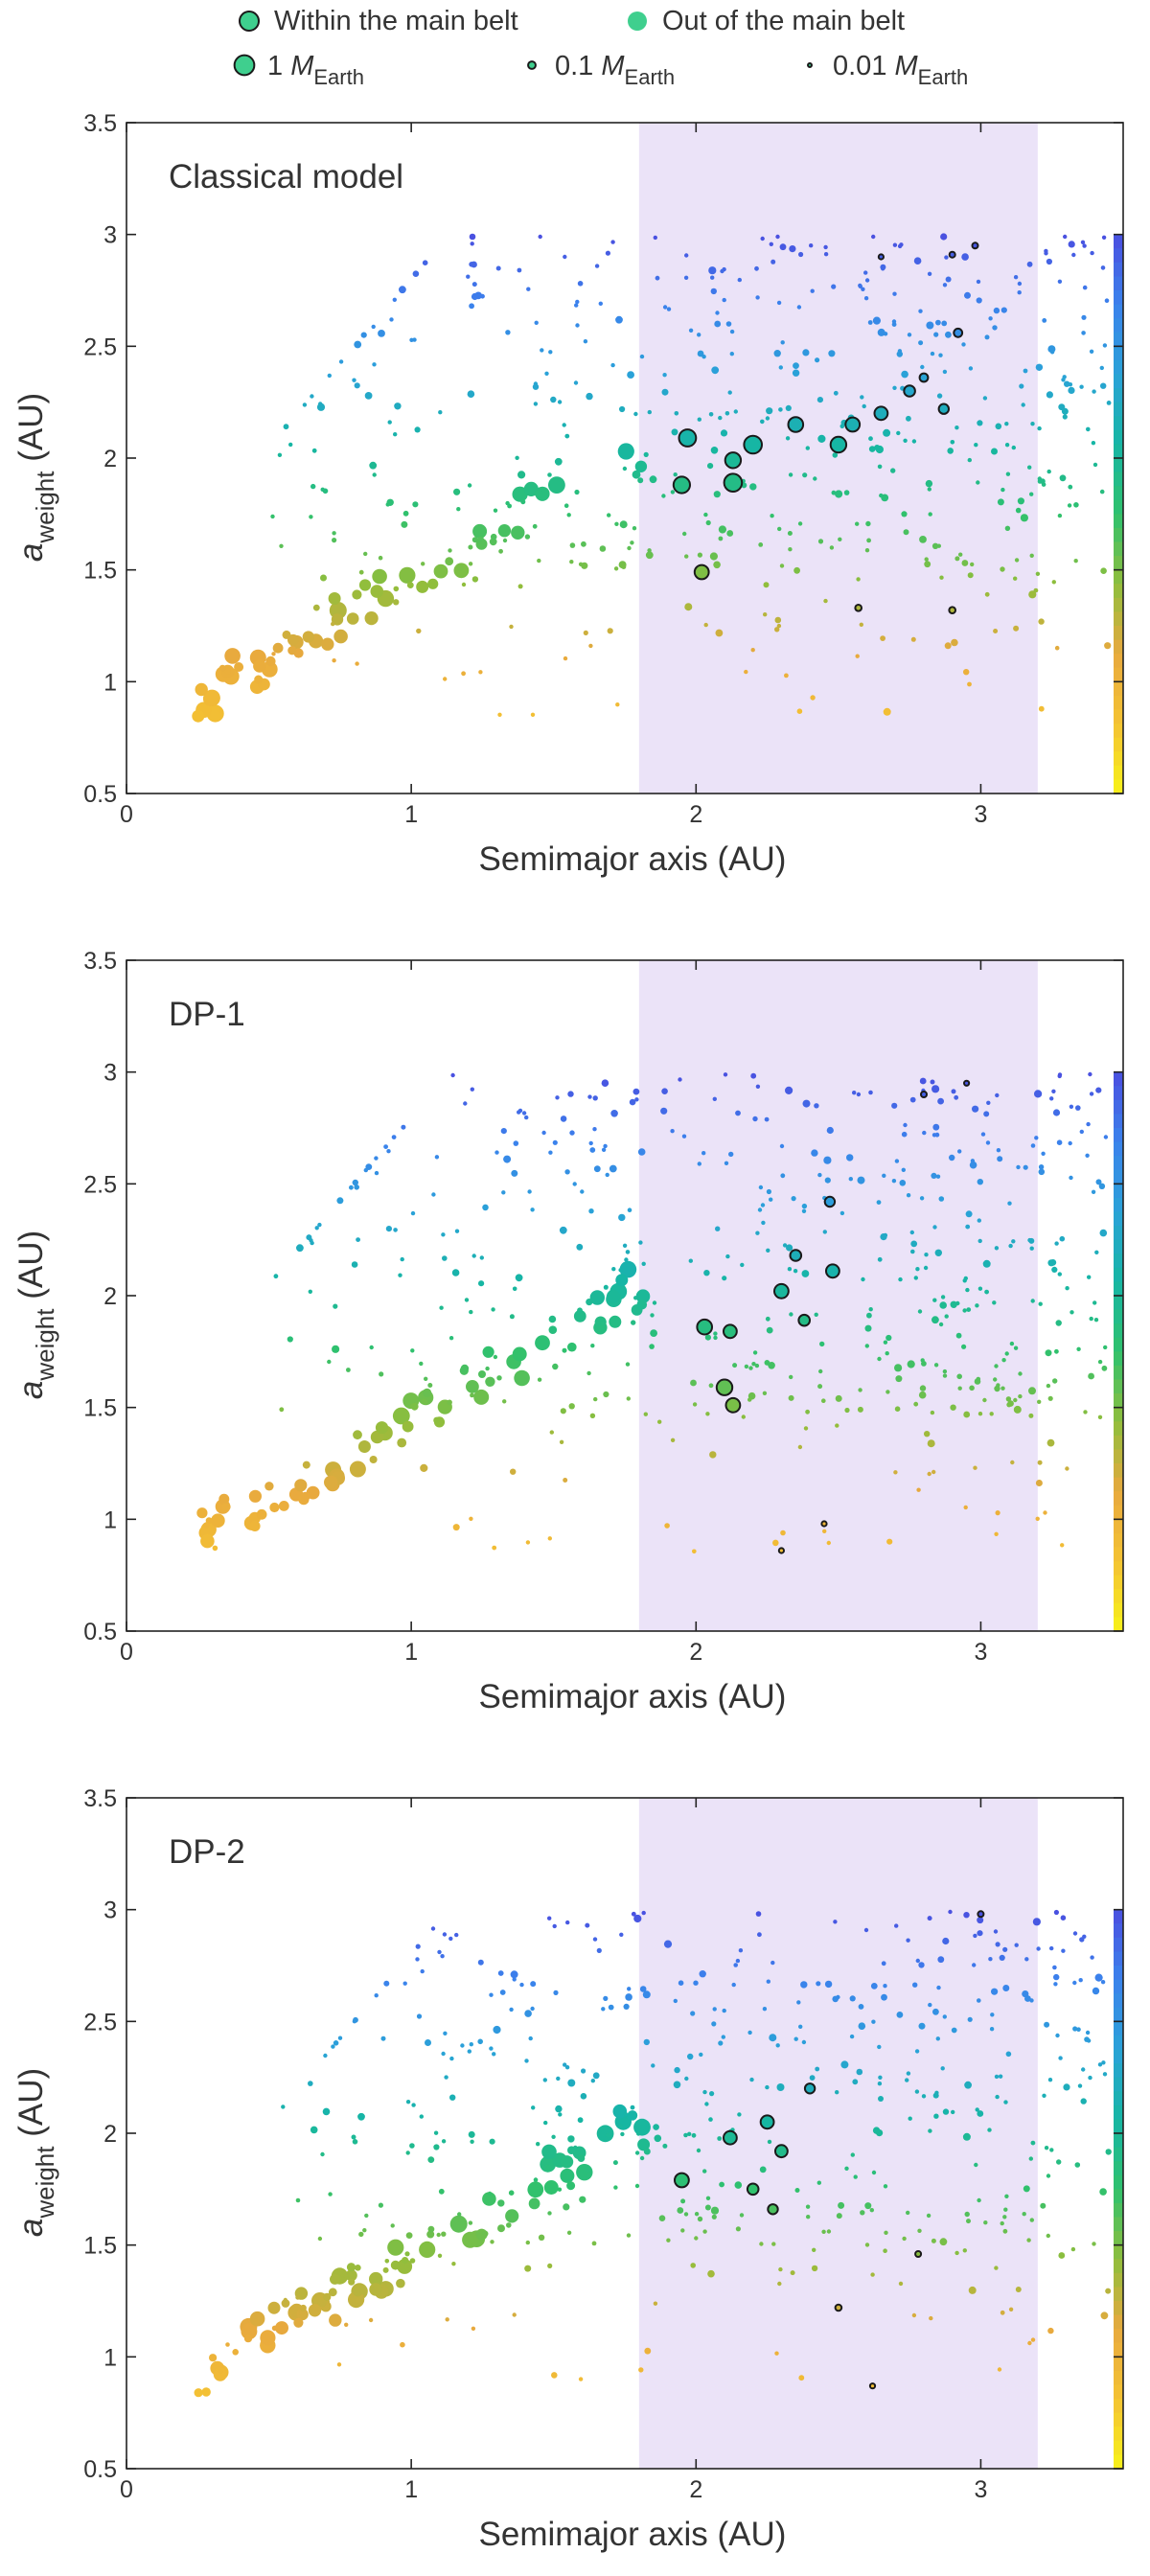 The height and width of the screenshot is (2576, 1150). I want to click on x-tick-label: 2, so click(695, 1652).